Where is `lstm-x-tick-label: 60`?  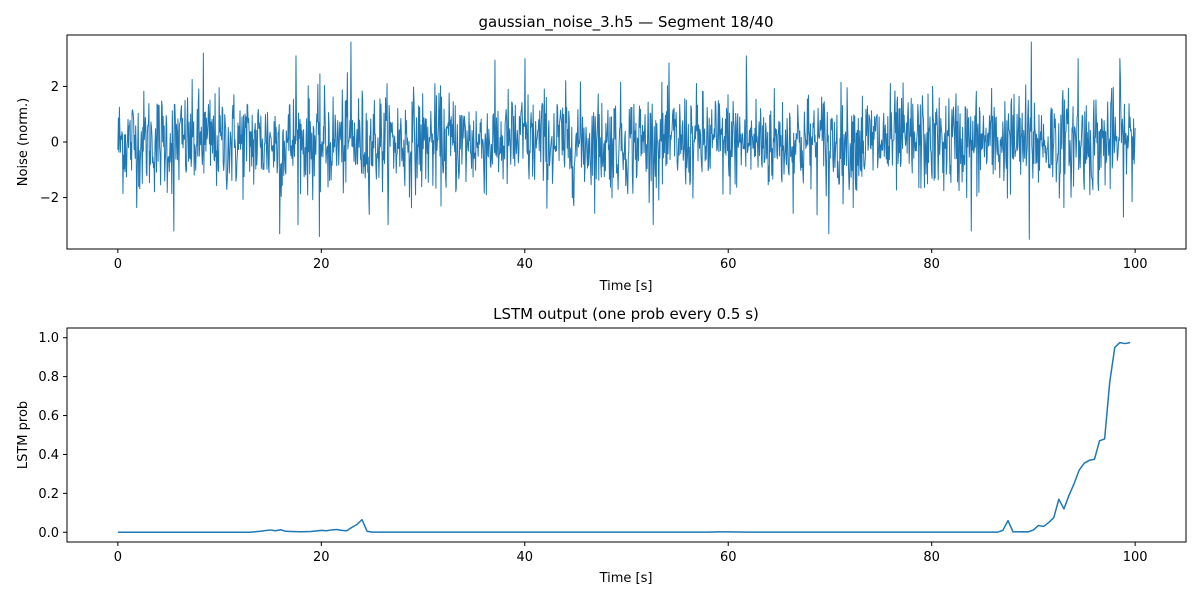 lstm-x-tick-label: 60 is located at coordinates (728, 557).